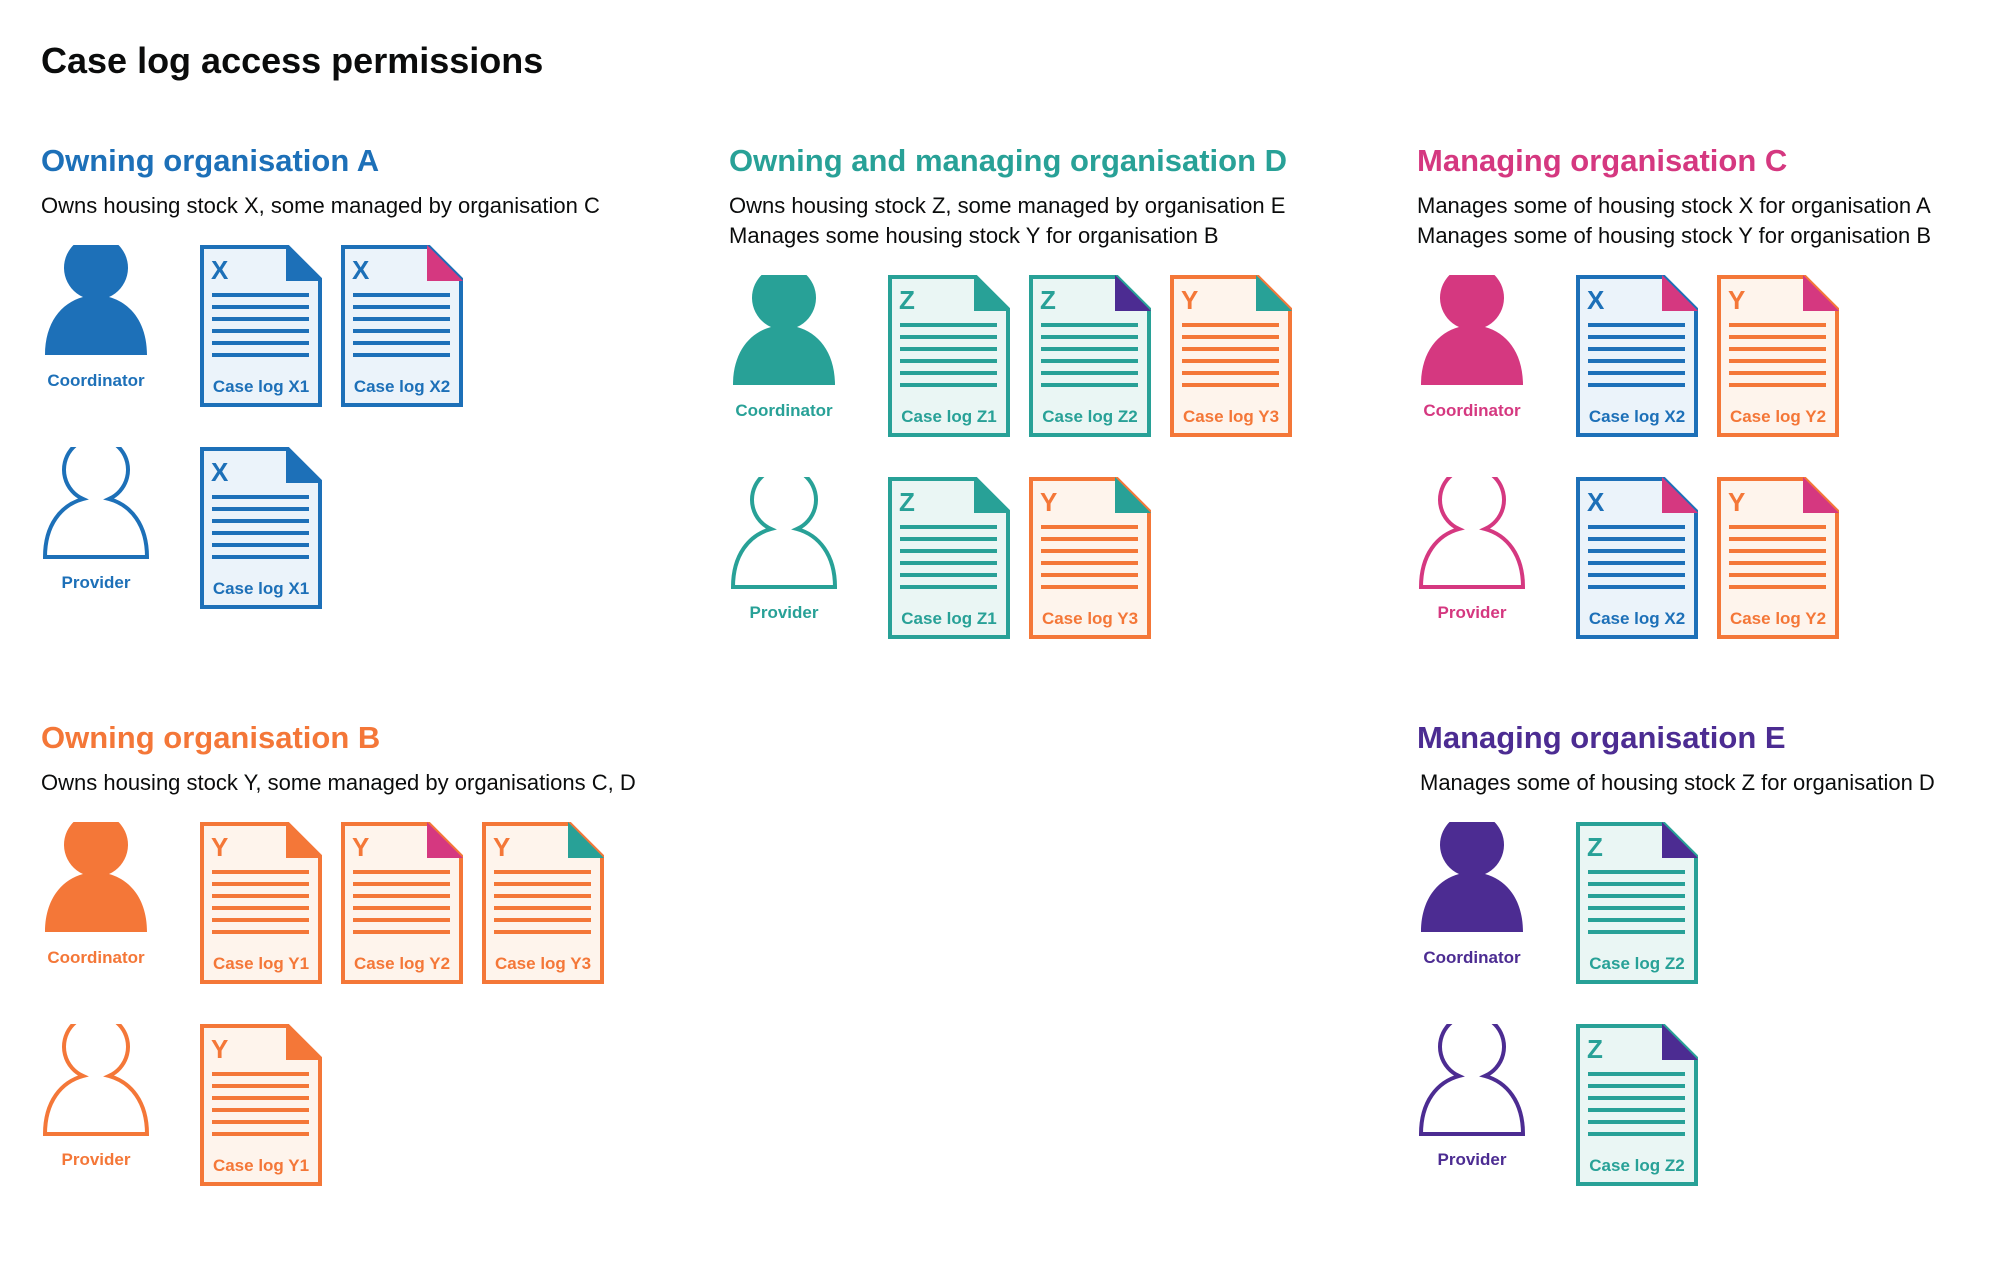 The image size is (2000, 1280). I want to click on org-heading: Managing organisation C, so click(1602, 160).